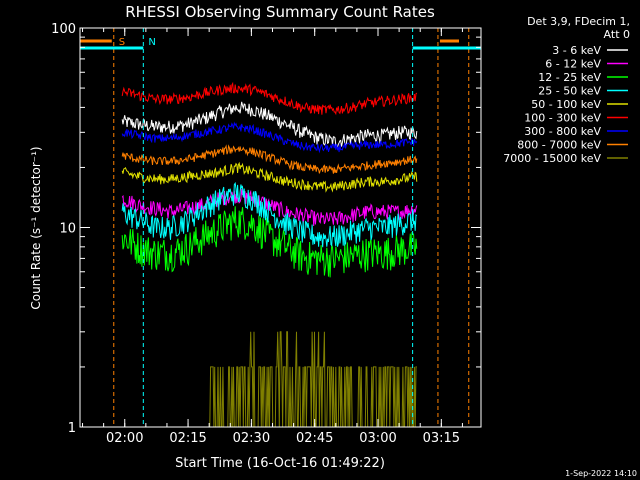 The height and width of the screenshot is (480, 640). What do you see at coordinates (187, 438) in the screenshot?
I see `x-tick-label-2: 02:15` at bounding box center [187, 438].